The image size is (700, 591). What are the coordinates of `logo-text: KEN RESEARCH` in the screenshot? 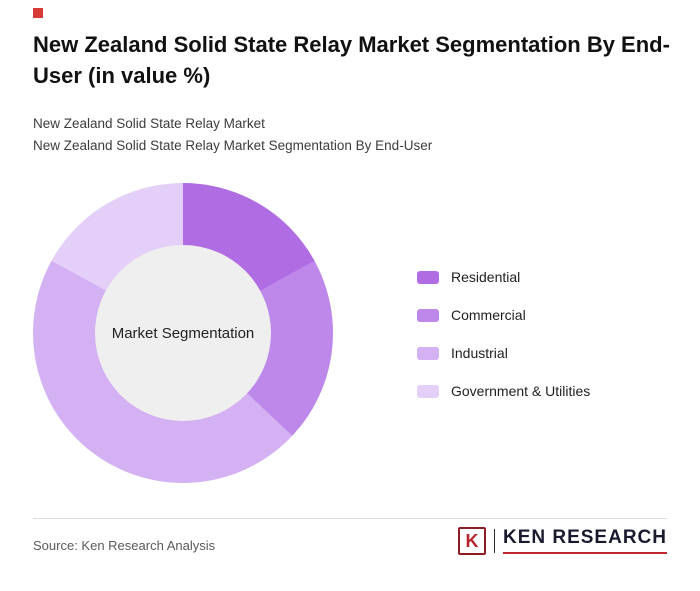 It's located at (584, 538).